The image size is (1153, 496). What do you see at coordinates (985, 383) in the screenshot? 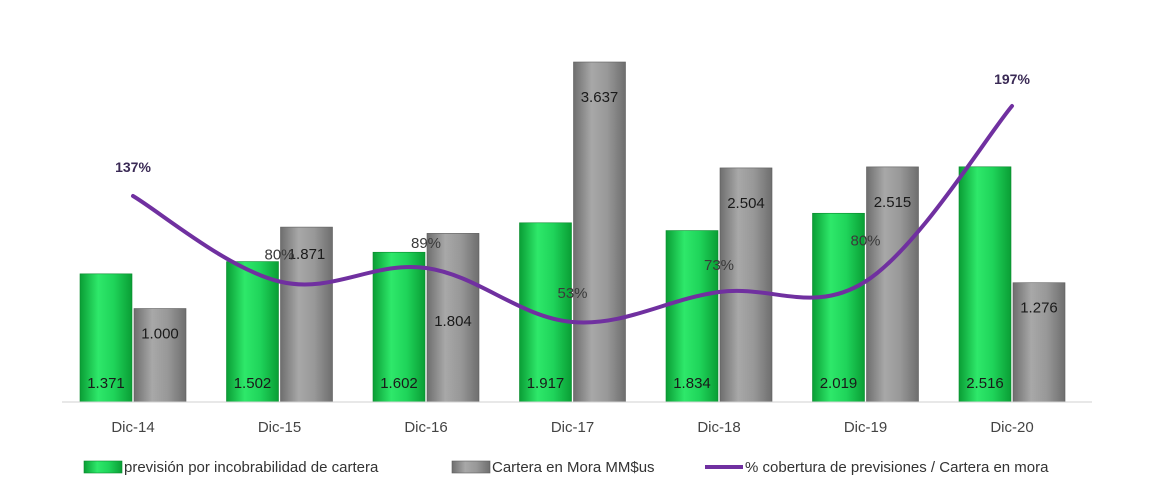
I see `label-prevision-dic-20: 2.516` at bounding box center [985, 383].